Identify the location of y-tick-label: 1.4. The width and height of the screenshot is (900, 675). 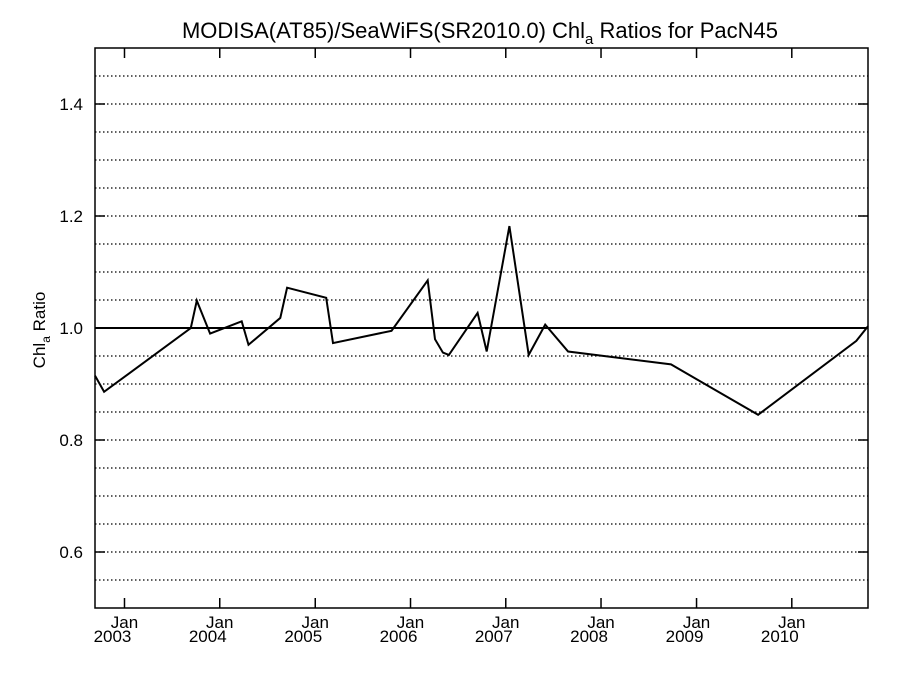
(71, 104).